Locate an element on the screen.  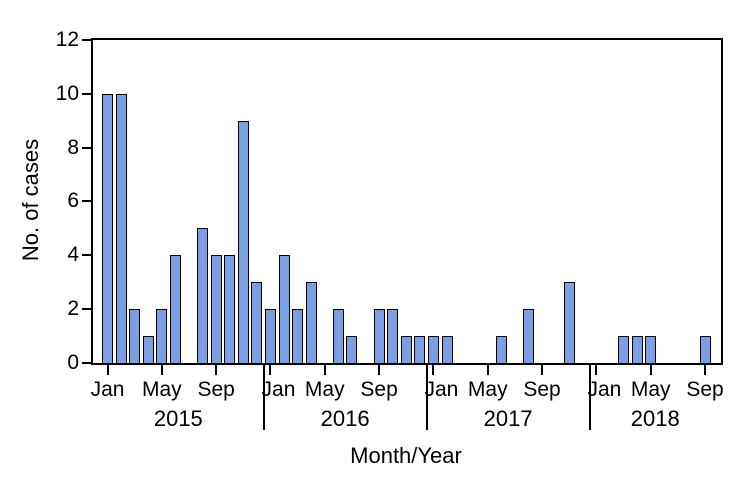
y-tick-label: 2 is located at coordinates (73, 309).